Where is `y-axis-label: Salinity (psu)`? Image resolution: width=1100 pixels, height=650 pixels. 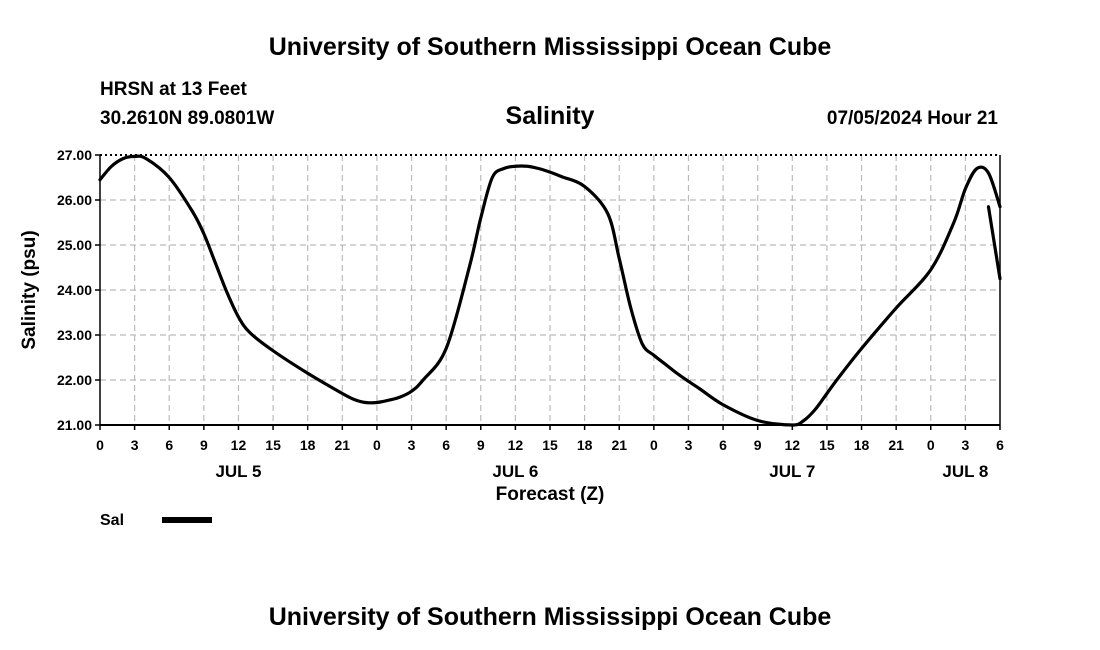 y-axis-label: Salinity (psu) is located at coordinates (29, 289).